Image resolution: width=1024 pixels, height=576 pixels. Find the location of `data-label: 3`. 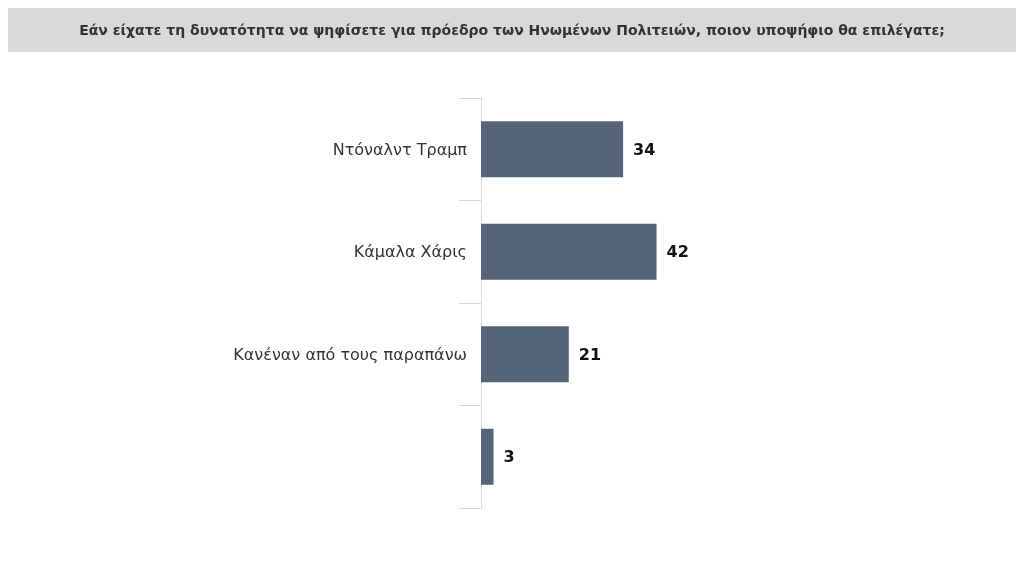

data-label: 3 is located at coordinates (509, 457).